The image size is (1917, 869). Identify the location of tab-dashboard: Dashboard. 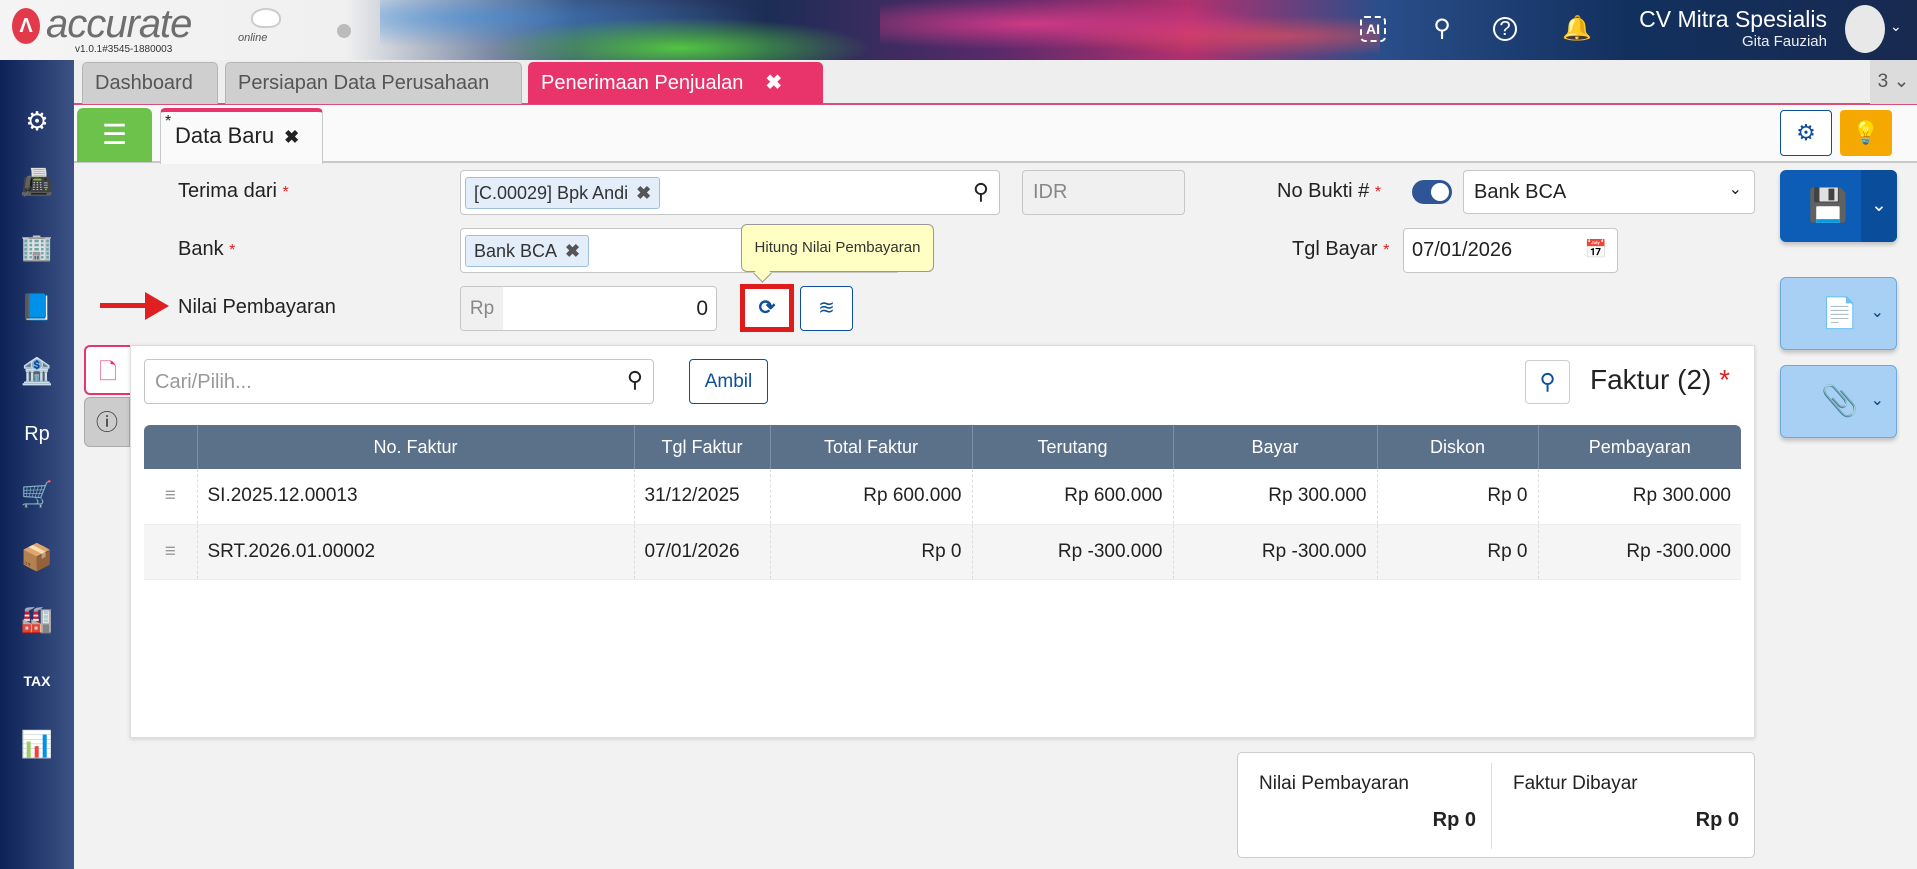
(150, 83).